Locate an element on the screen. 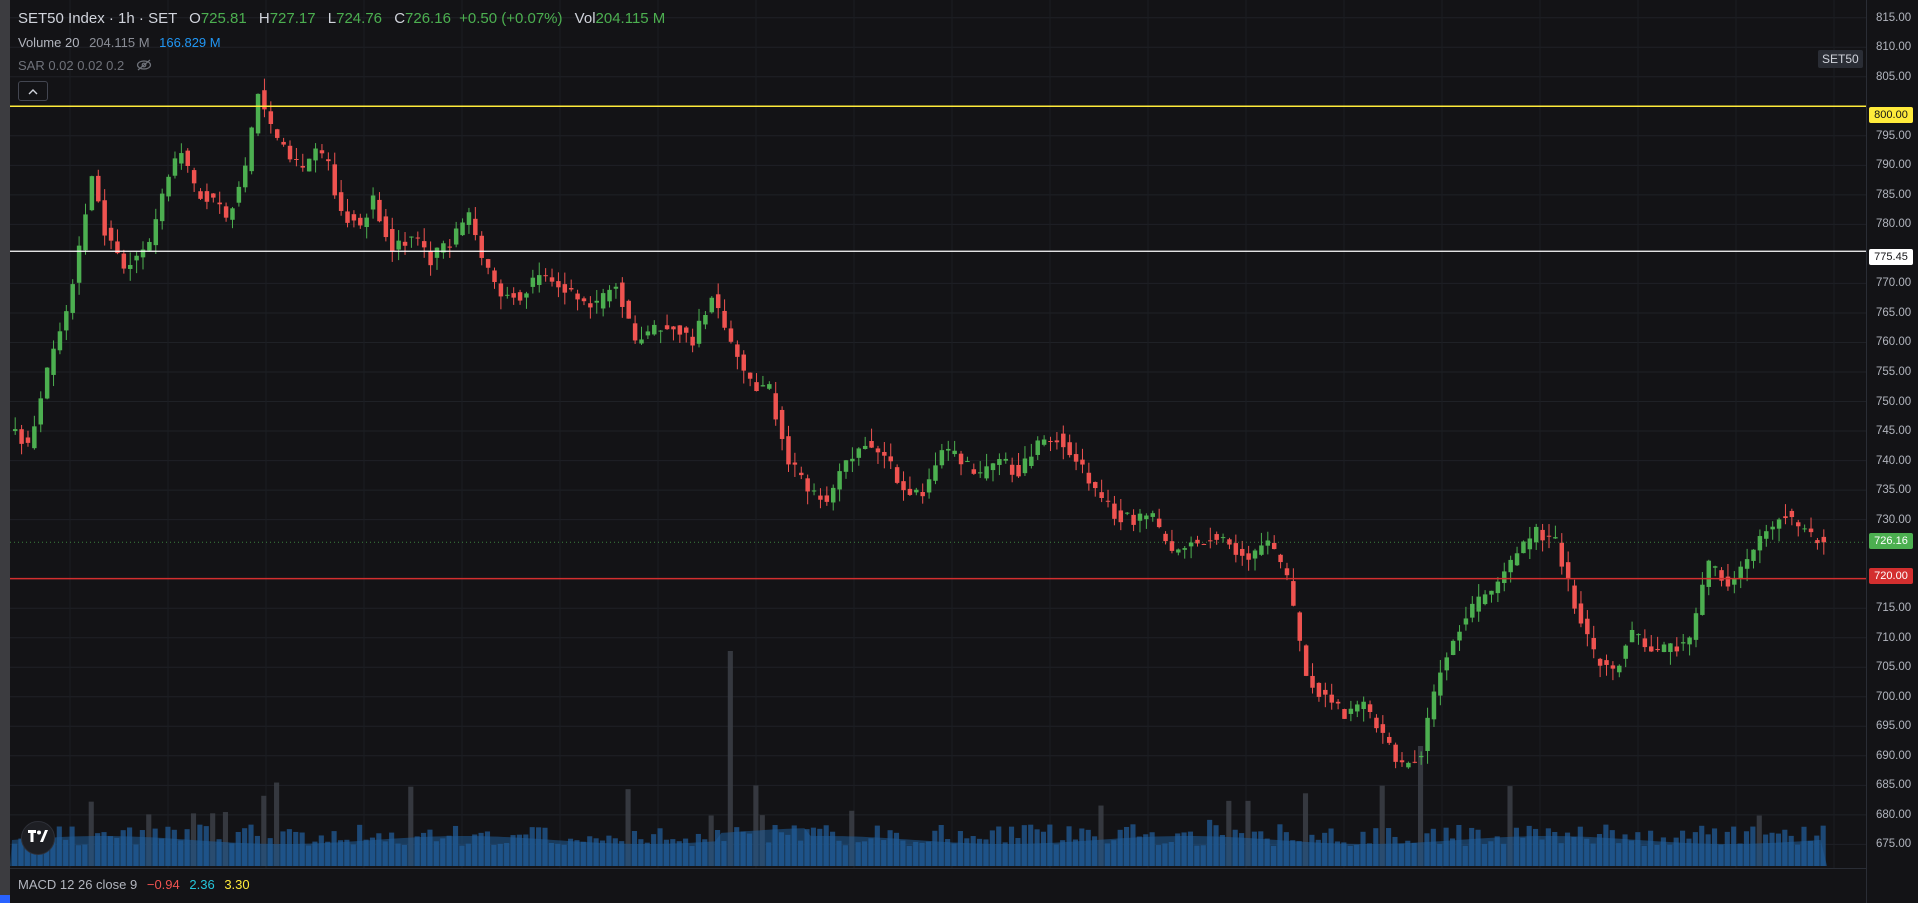 This screenshot has height=903, width=1918. symbol-title: SET50 Index · 1h · SET is located at coordinates (97, 18).